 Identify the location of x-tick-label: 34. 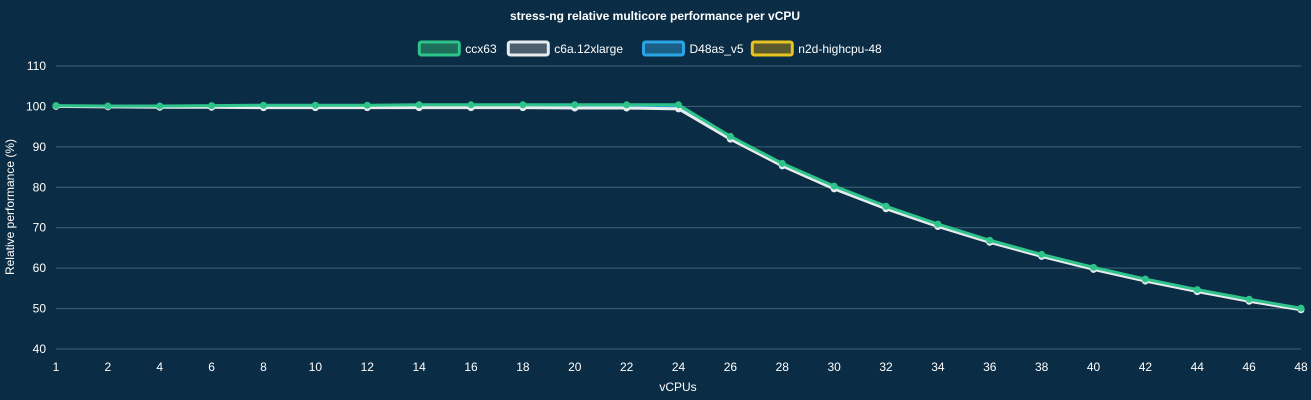
(938, 367).